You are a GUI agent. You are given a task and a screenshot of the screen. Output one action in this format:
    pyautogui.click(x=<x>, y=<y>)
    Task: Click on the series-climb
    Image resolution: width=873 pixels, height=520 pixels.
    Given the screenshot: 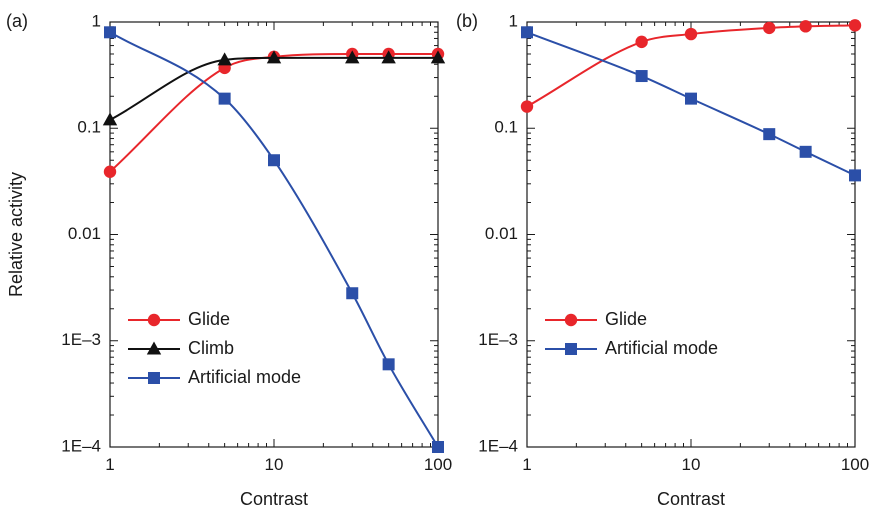 What is the action you would take?
    pyautogui.click(x=274, y=88)
    